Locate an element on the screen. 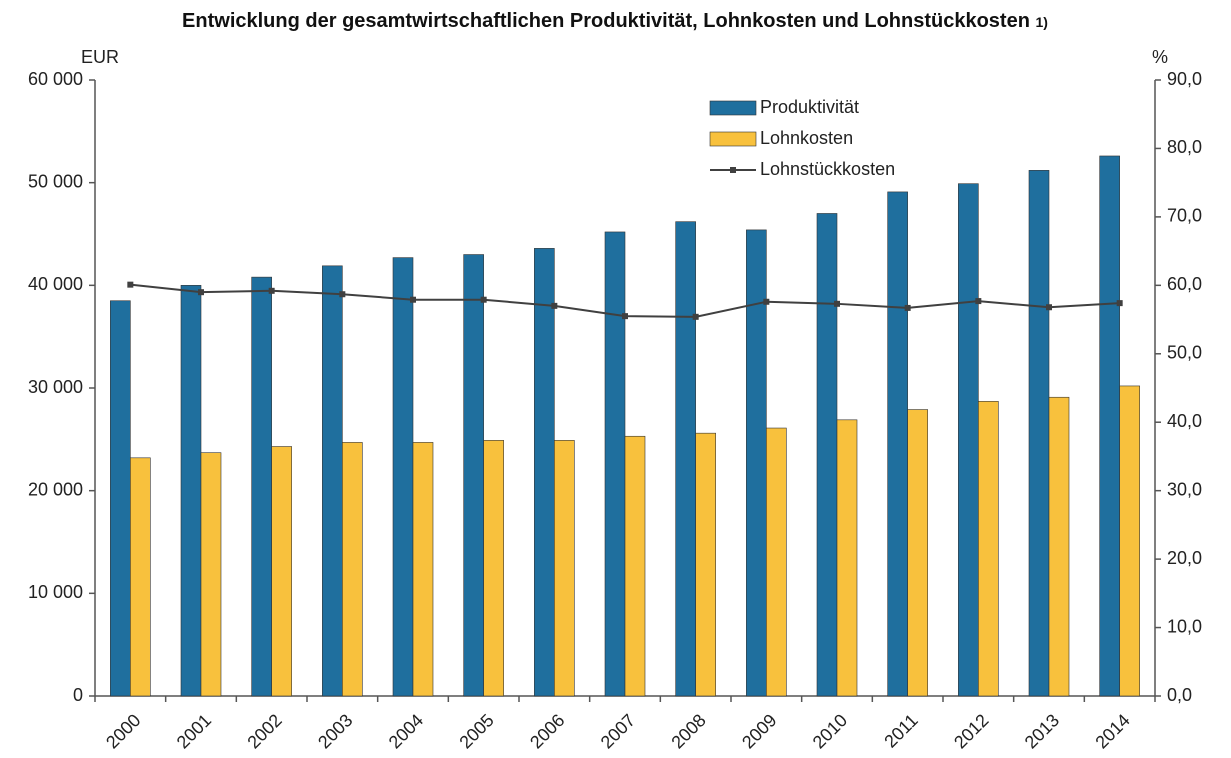  x-tick-label: 2007 is located at coordinates (618, 731).